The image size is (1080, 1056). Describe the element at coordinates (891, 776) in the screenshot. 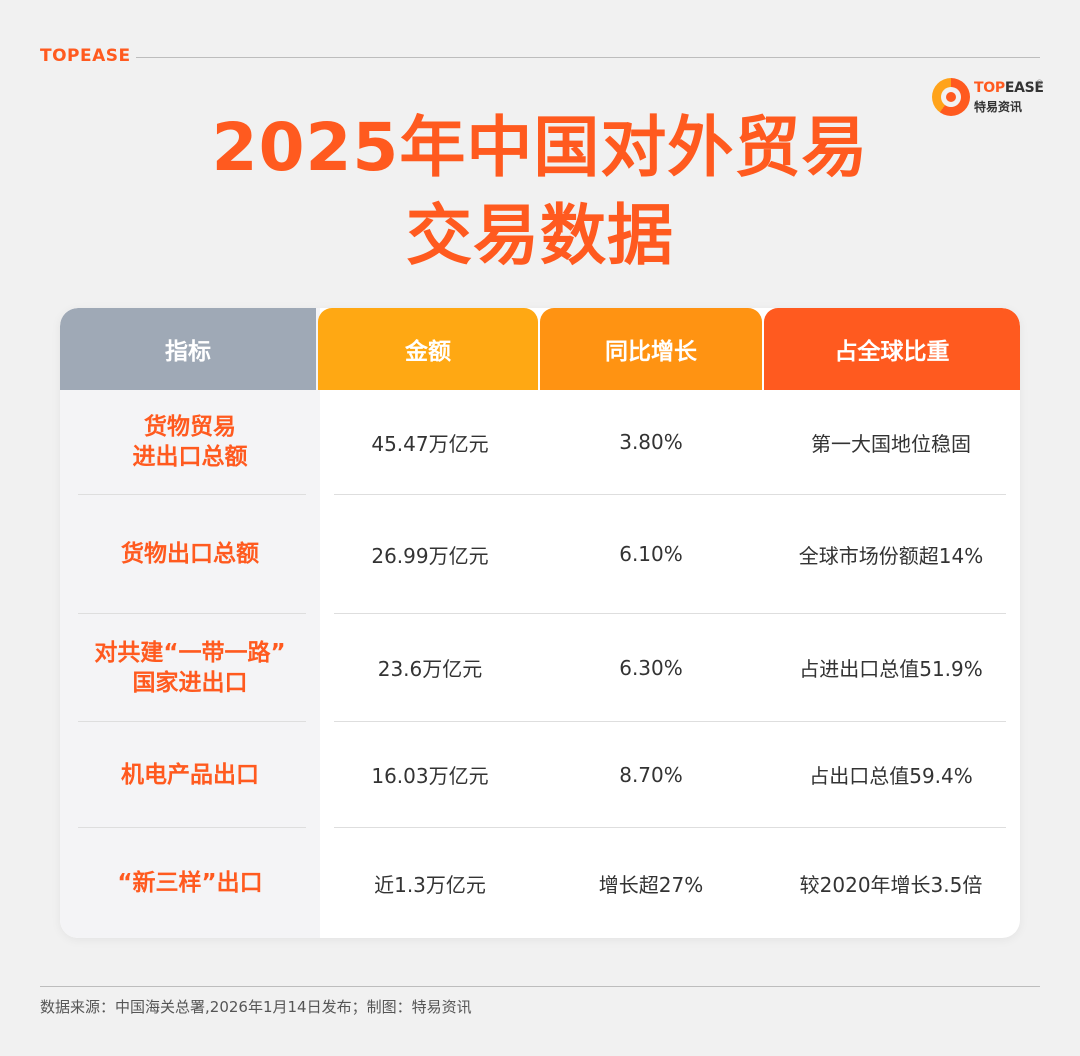

I see `share-cell: 占出口总值59.4%` at that location.